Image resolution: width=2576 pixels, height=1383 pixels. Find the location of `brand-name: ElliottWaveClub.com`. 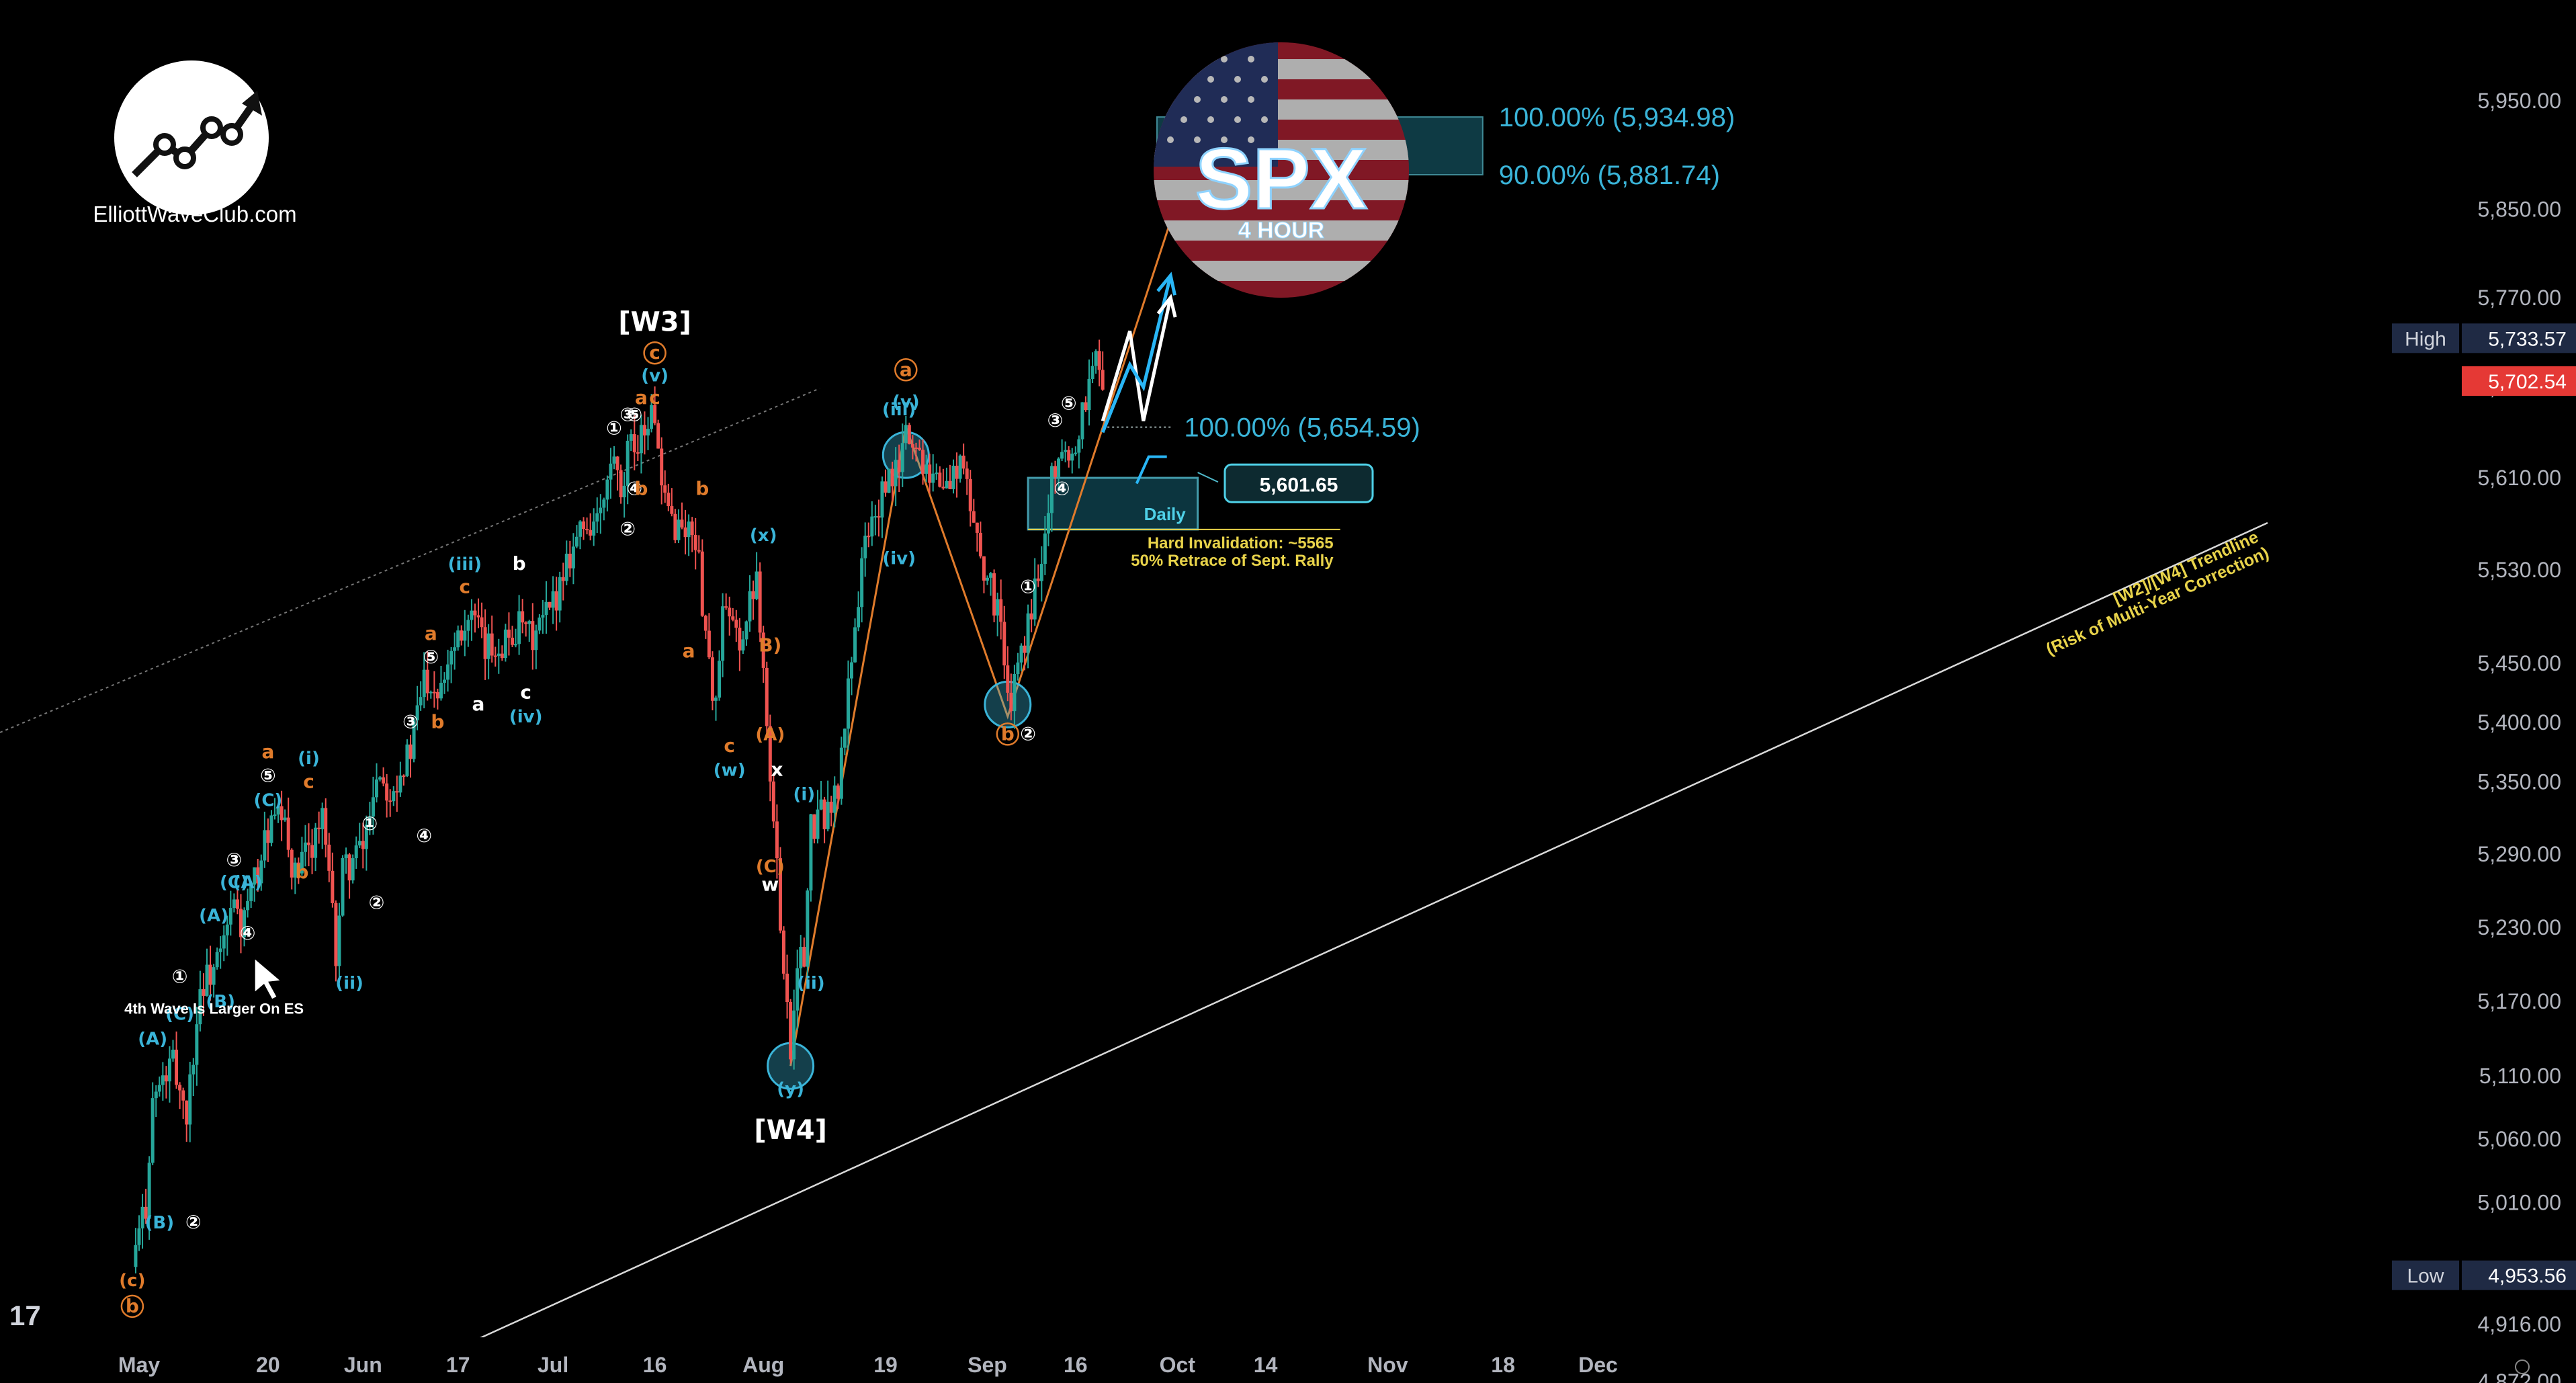

brand-name: ElliottWaveClub.com is located at coordinates (195, 214).